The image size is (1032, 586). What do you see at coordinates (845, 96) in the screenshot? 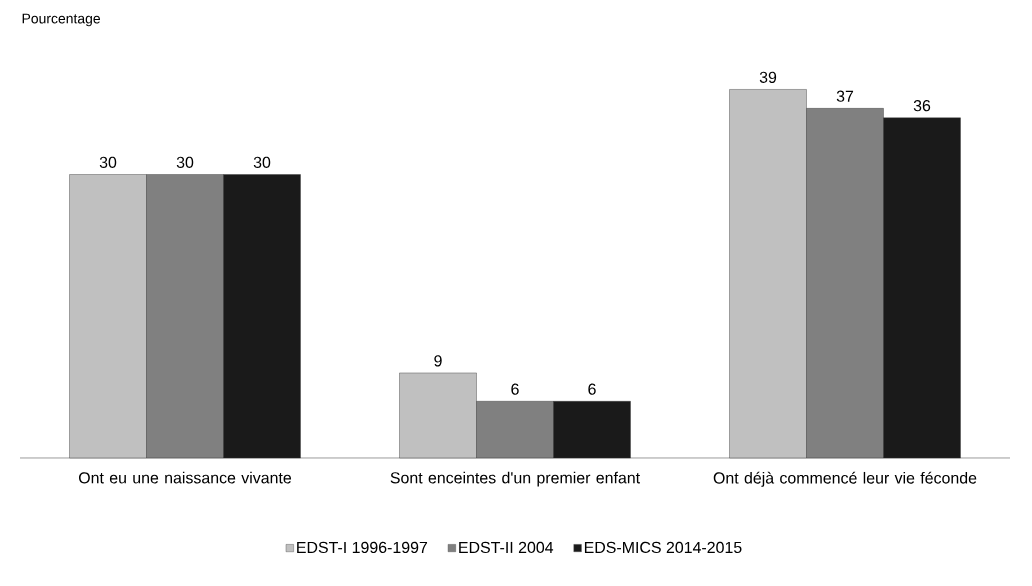
I see `data-label: 37` at bounding box center [845, 96].